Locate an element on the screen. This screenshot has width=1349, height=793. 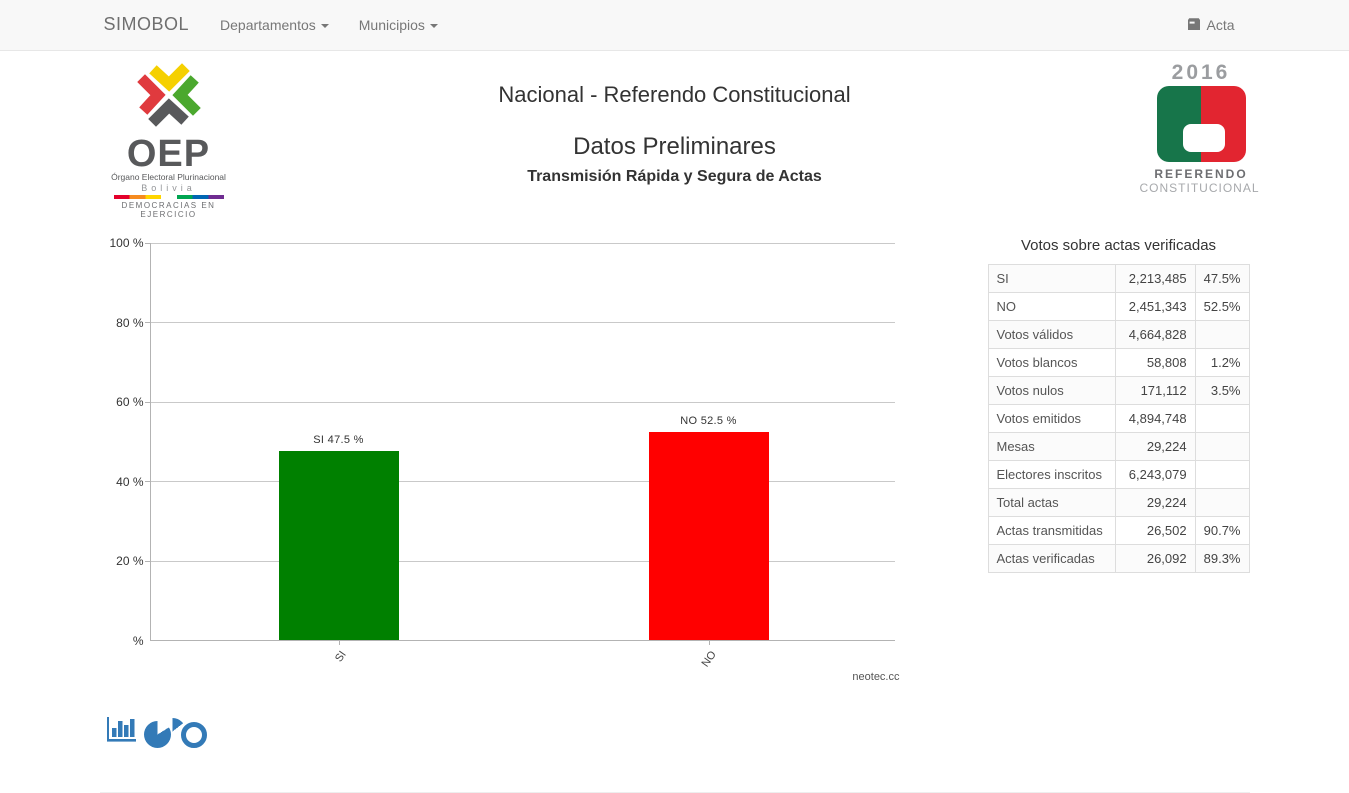
table-row: Votos emitidos 4,894,748 is located at coordinates (1118, 418).